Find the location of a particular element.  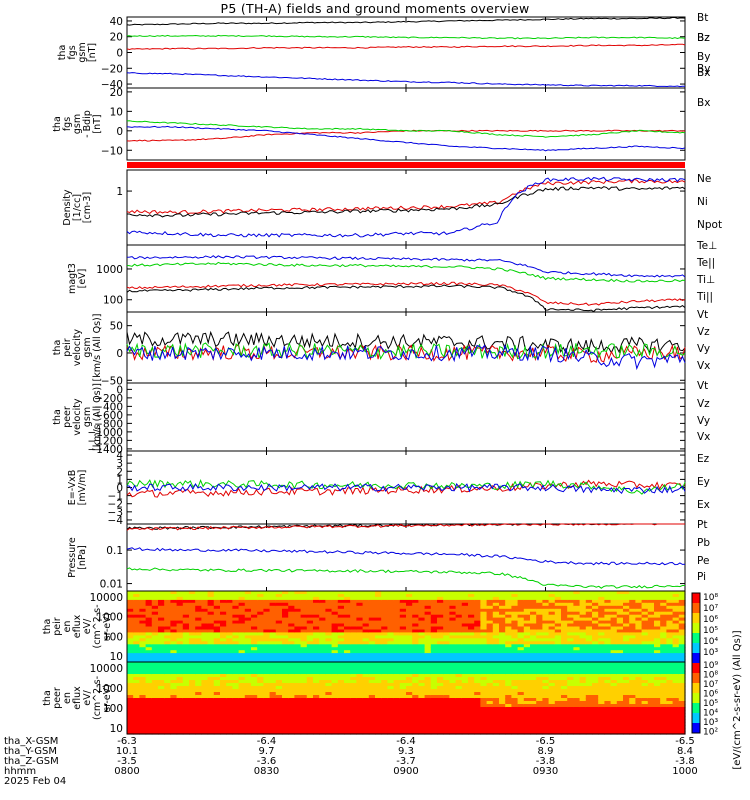

colorbar-segment is located at coordinates (696, 698).